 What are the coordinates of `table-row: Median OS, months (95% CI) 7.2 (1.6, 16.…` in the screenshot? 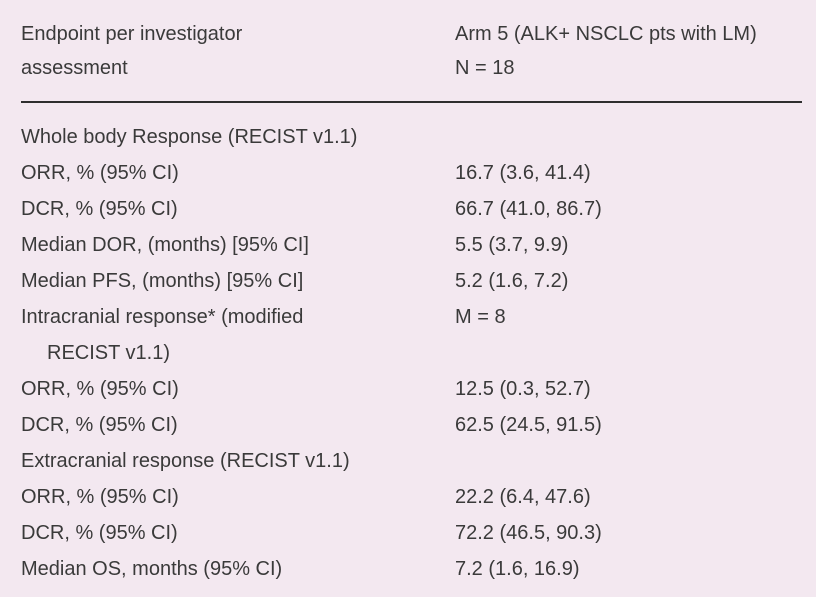 It's located at (408, 569).